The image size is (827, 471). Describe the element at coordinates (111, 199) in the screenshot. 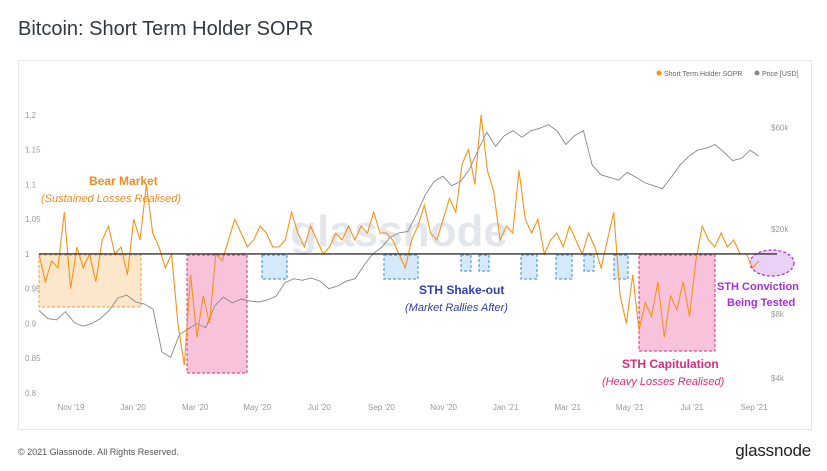

I see `annotation-bear-market-subtitle: (Sustained Losses Realised)` at that location.